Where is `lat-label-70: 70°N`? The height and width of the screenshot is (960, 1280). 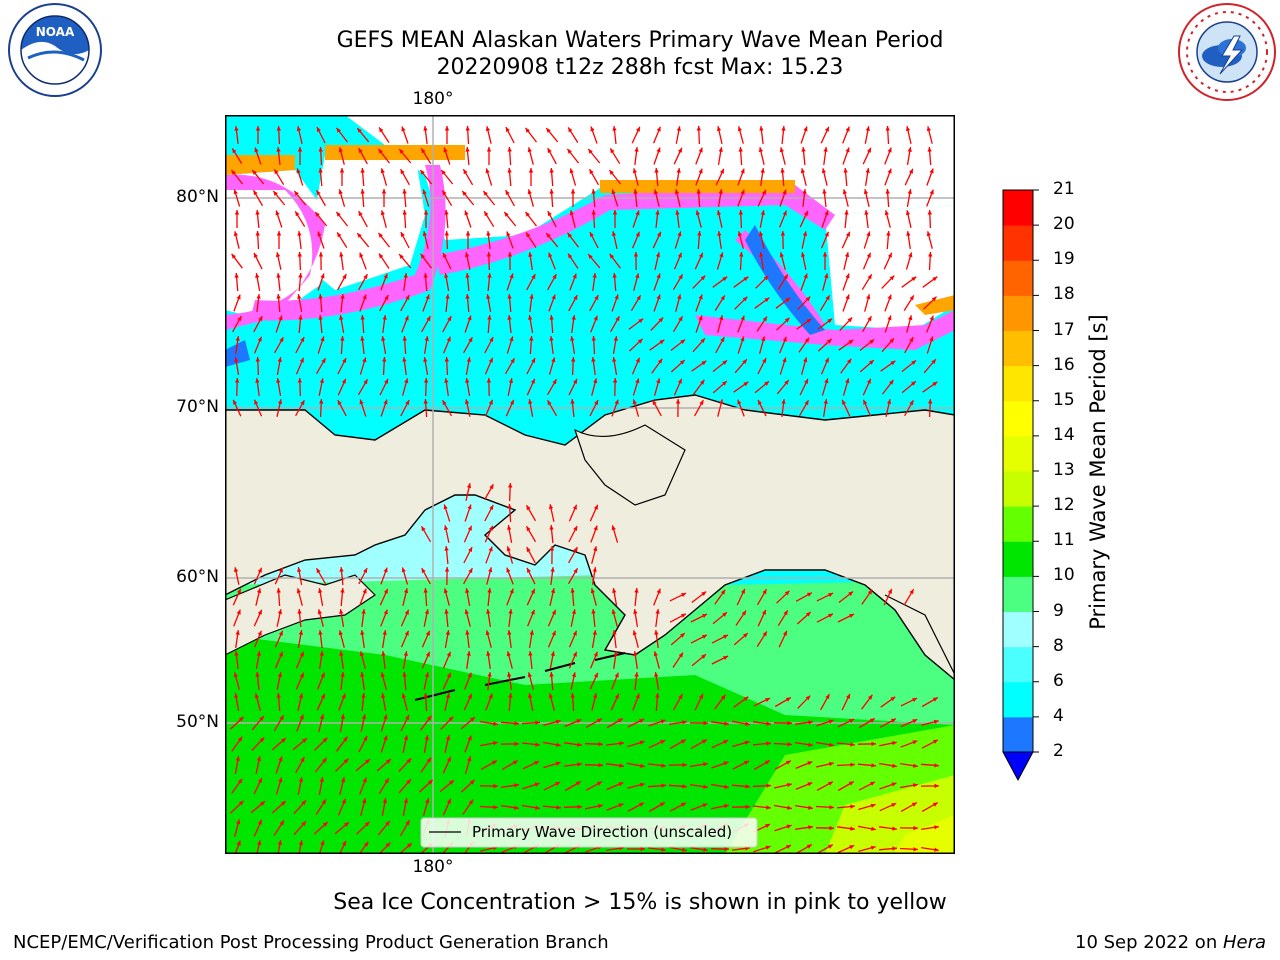 lat-label-70: 70°N is located at coordinates (197, 407).